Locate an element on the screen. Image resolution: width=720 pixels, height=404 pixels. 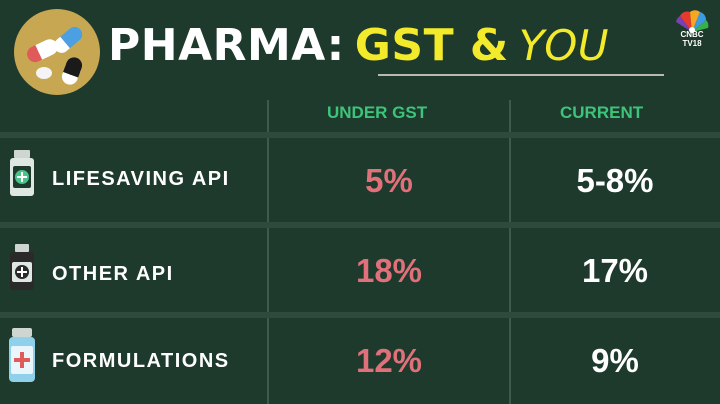
medicine-bottle-icon is located at coordinates (22, 355).